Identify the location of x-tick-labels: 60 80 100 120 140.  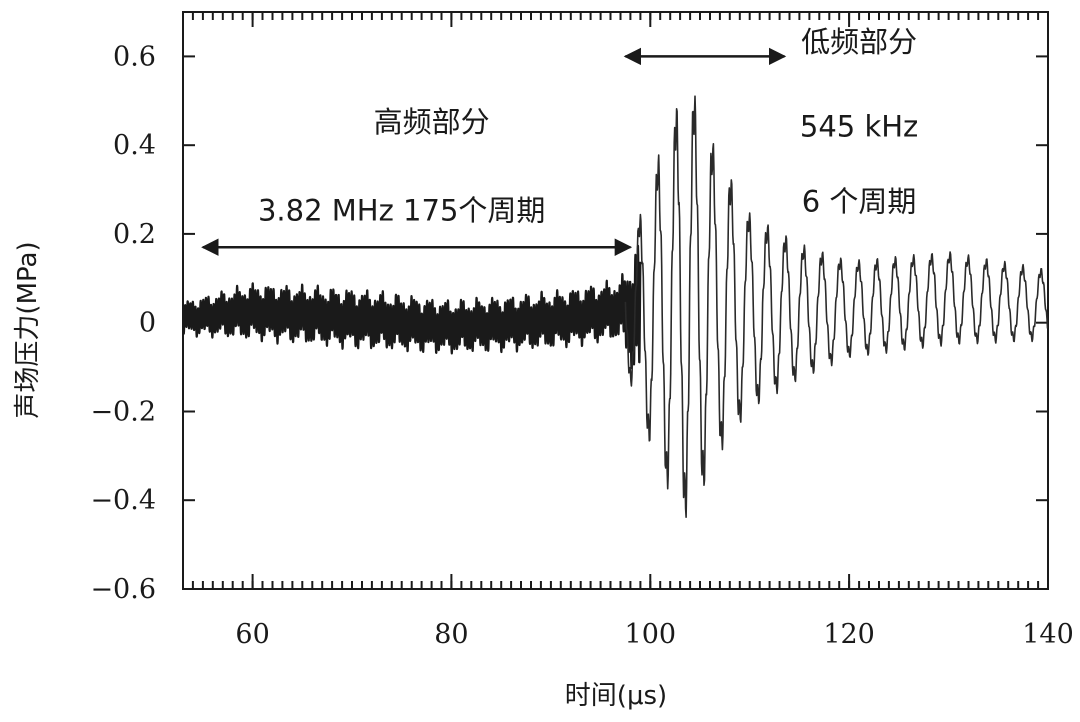
(654, 634).